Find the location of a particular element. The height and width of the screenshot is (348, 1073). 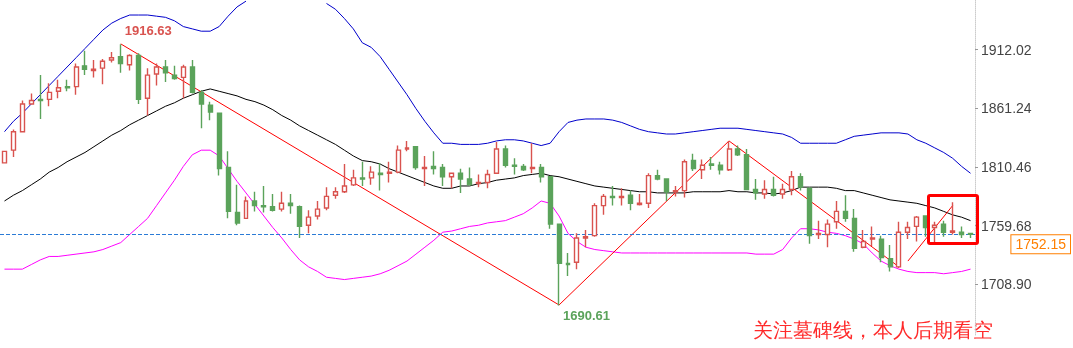

y-tick-label: 1708.90 is located at coordinates (1006, 284).